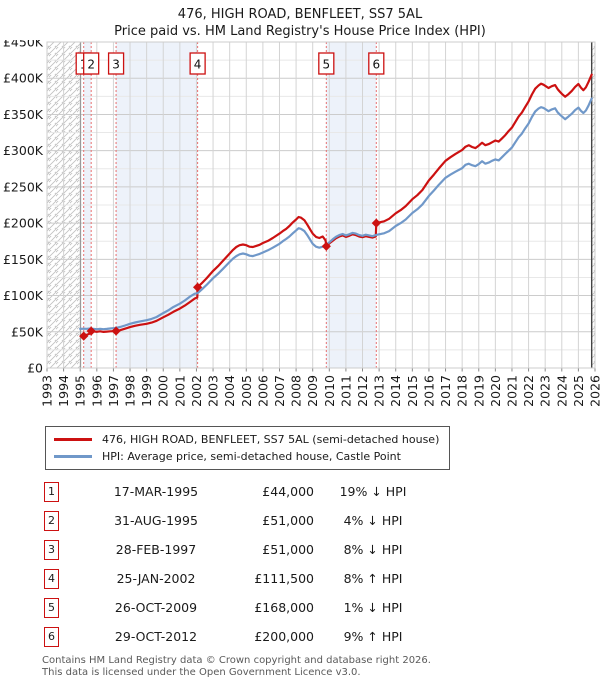  What do you see at coordinates (146, 391) in the screenshot?
I see `x-axis-label: 1999` at bounding box center [146, 391].